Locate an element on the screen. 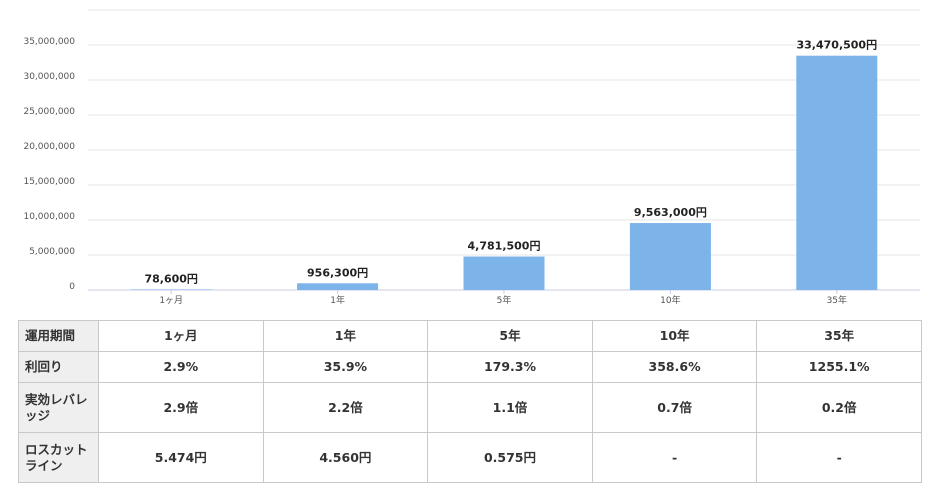 The width and height of the screenshot is (939, 497). y-tick-label: 15,000,000 is located at coordinates (49, 182).